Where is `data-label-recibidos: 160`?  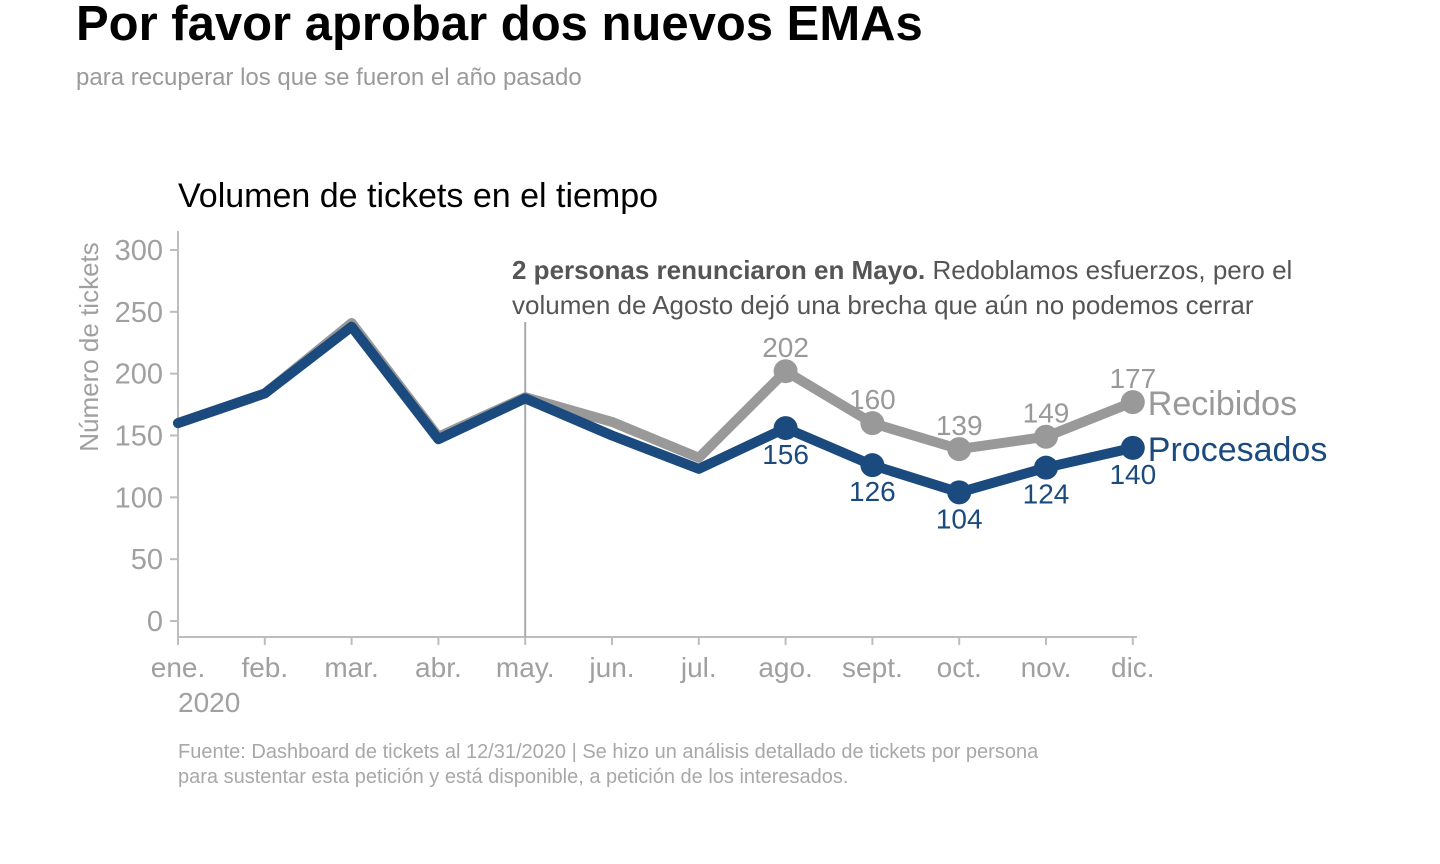 data-label-recibidos: 160 is located at coordinates (872, 399).